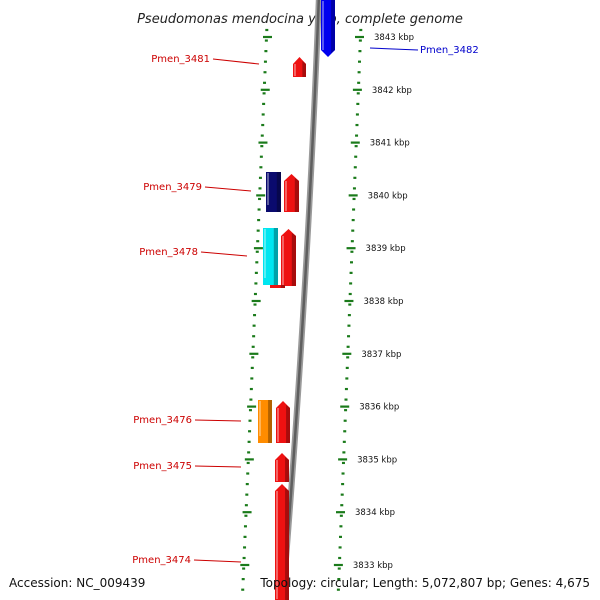 This screenshot has width=600, height=600. What do you see at coordinates (388, 196) in the screenshot?
I see `scale-tick-label: 3840 kbp` at bounding box center [388, 196].